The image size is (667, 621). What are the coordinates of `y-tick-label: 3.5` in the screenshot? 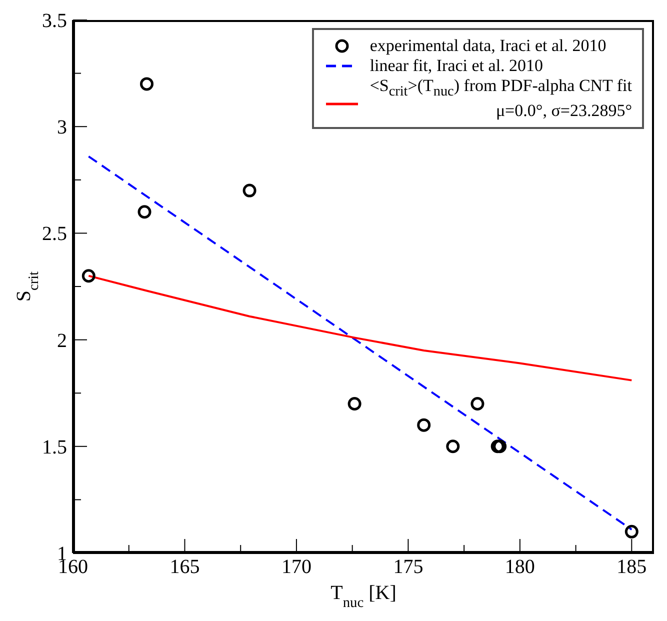 It's located at (54, 21).